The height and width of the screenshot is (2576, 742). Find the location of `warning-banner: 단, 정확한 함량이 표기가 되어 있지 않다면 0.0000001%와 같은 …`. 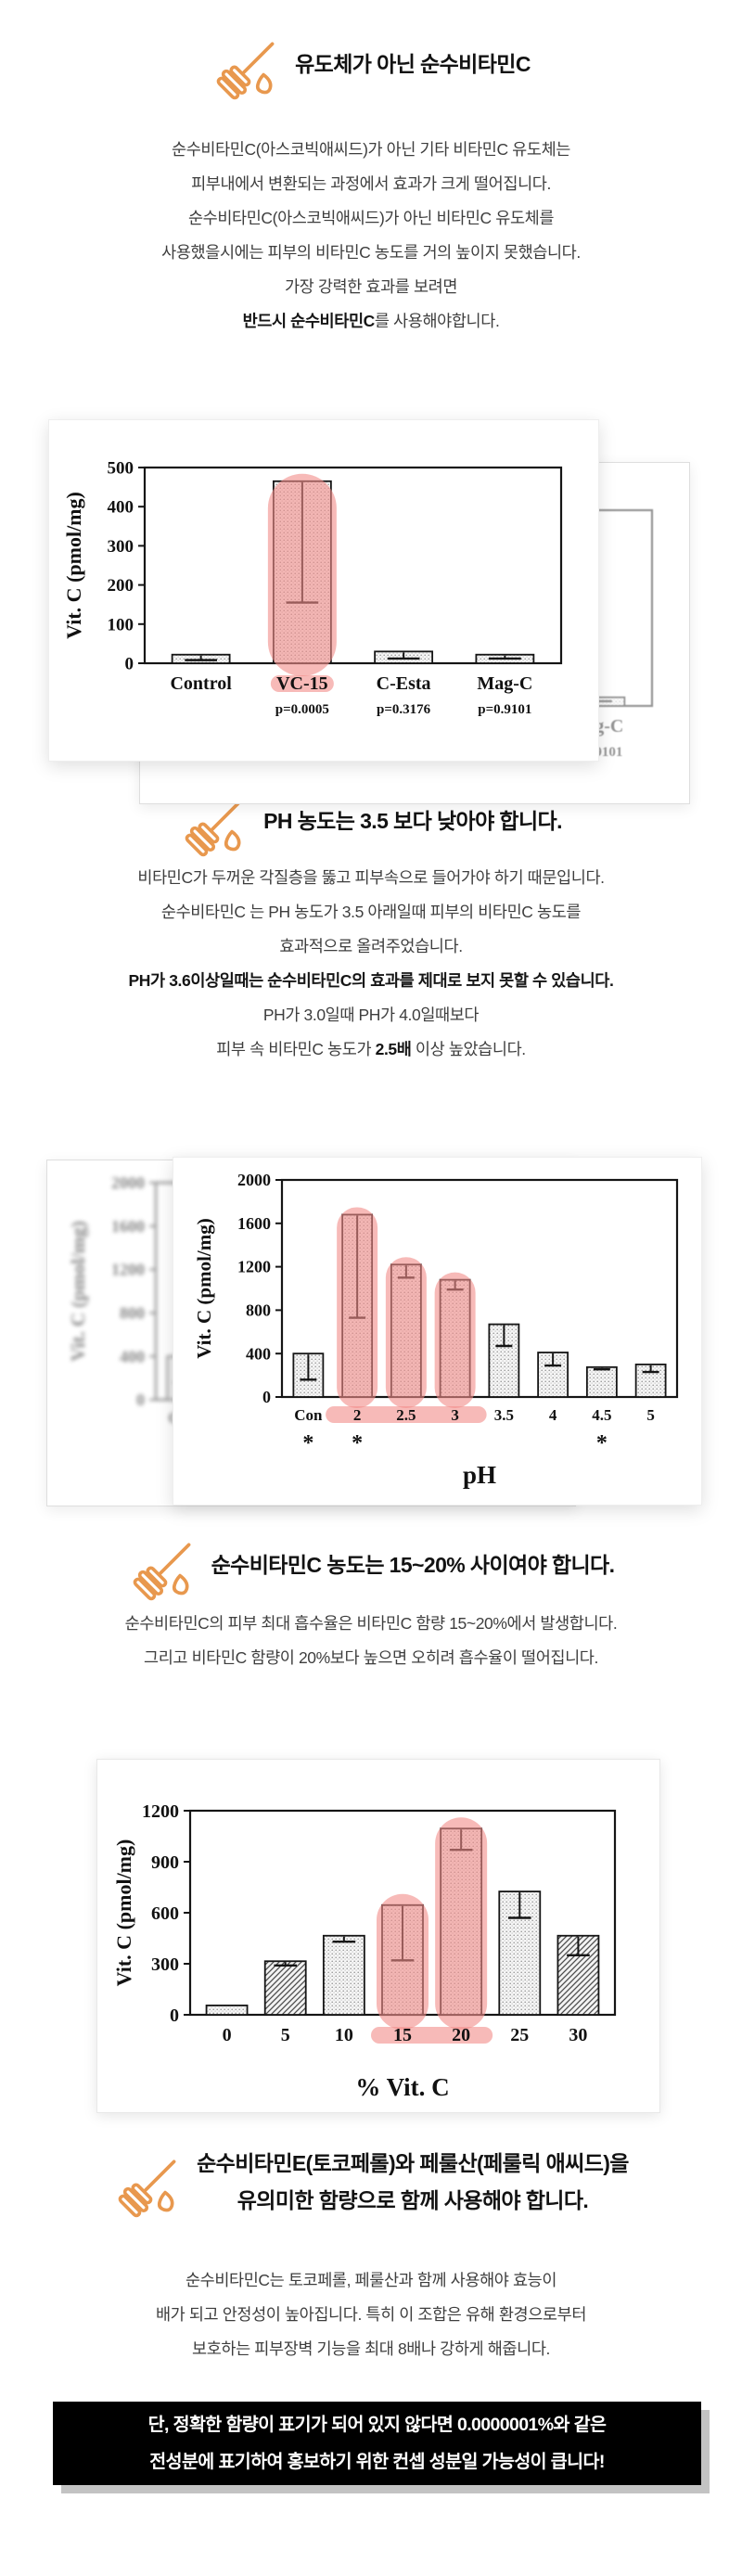

warning-banner: 단, 정확한 함량이 표기가 되어 있지 않다면 0.0000001%와 같은 … is located at coordinates (377, 2443).